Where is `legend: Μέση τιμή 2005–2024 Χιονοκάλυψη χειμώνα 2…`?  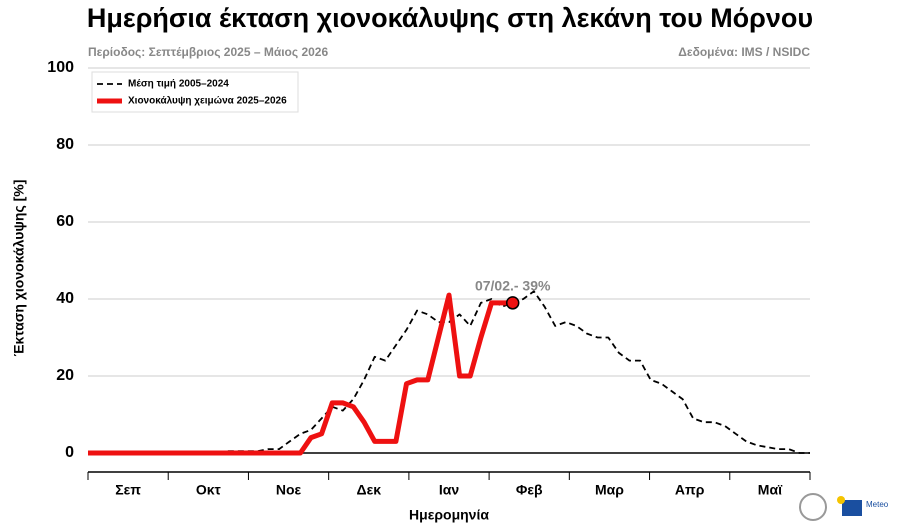 legend: Μέση τιμή 2005–2024 Χιονοκάλυψη χειμώνα 2… is located at coordinates (195, 92).